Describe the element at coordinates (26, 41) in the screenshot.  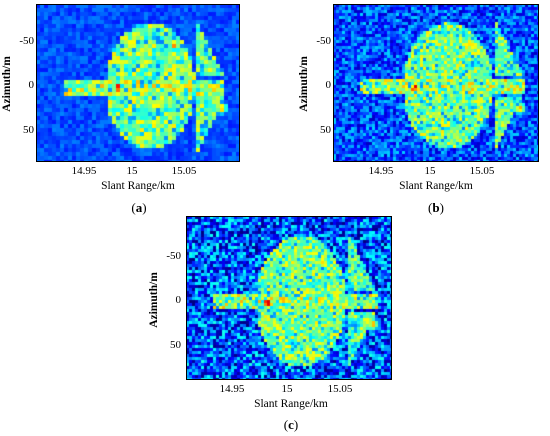
I see `ytick-a-0: -50` at that location.